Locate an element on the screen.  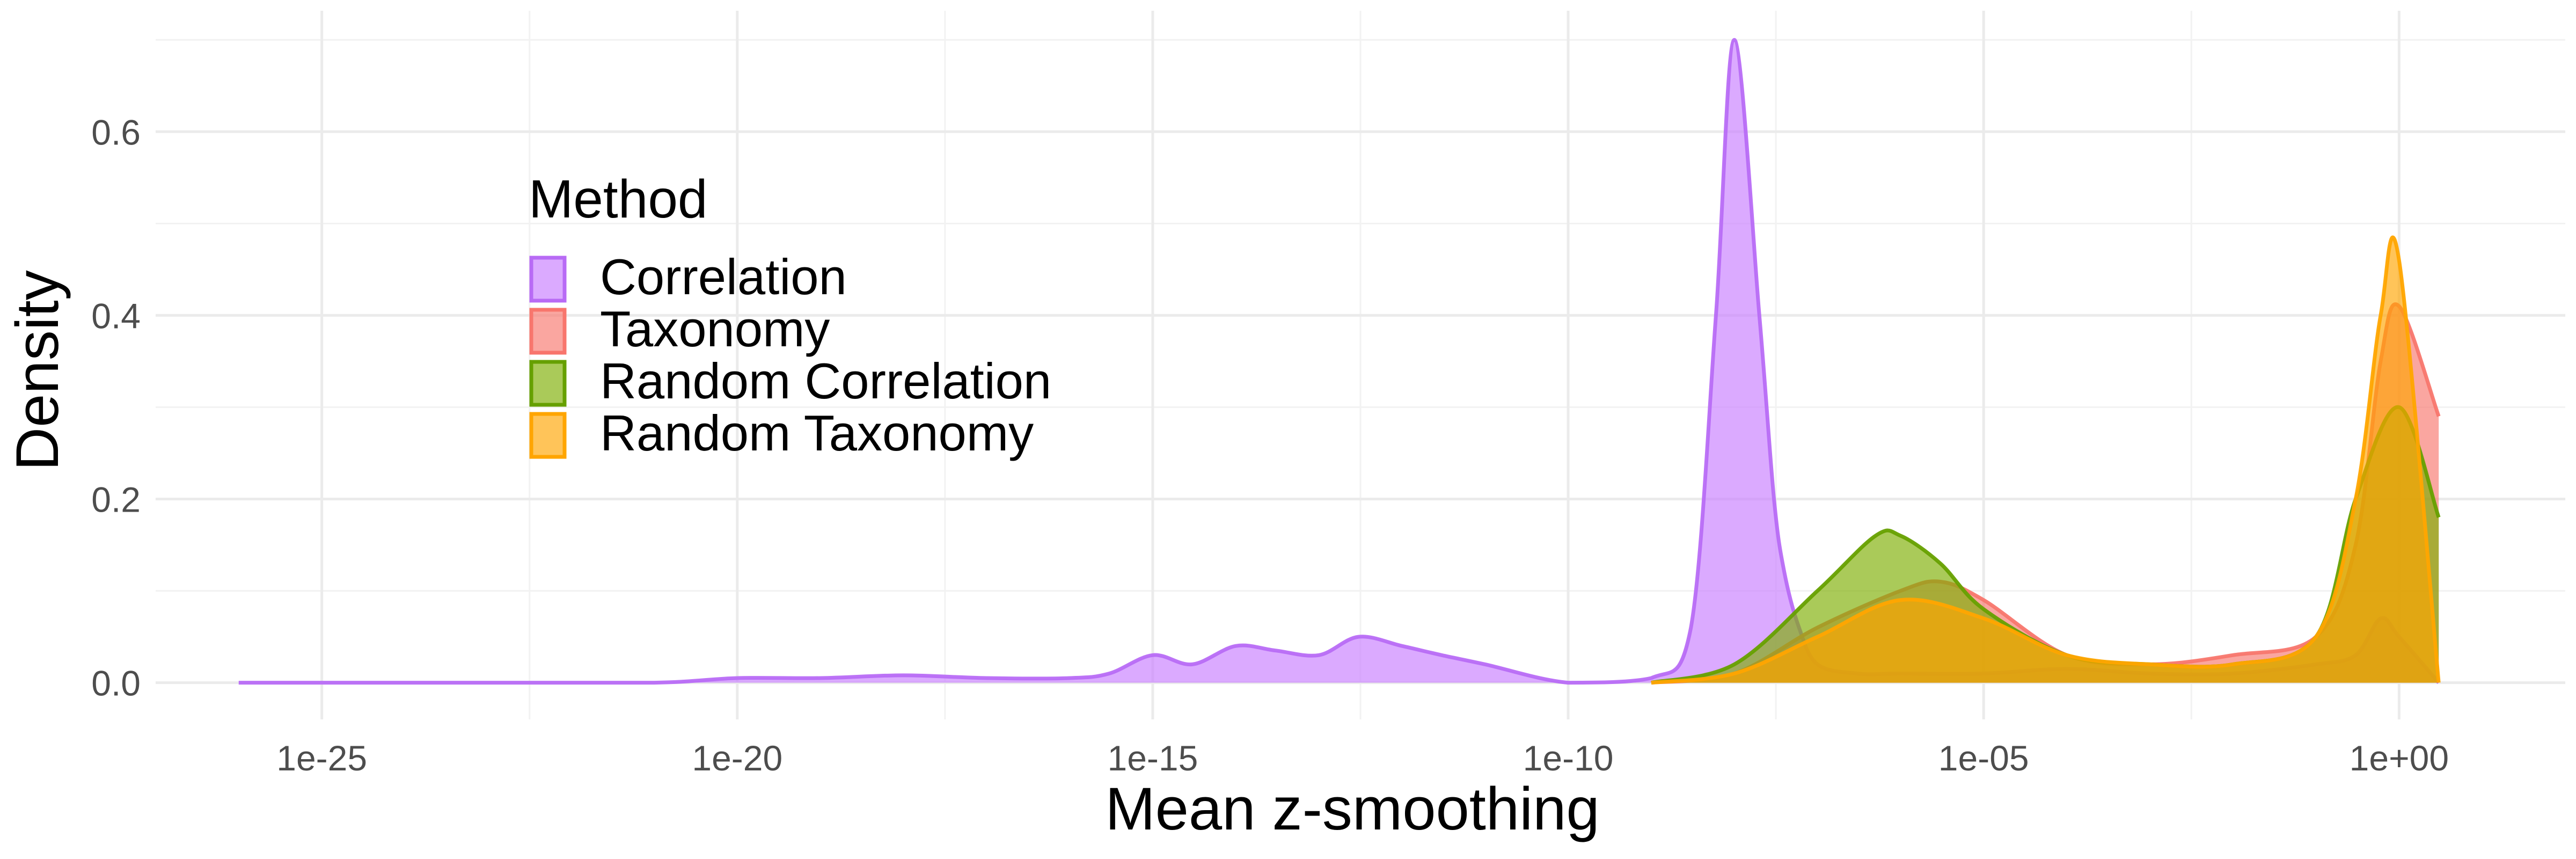
x-axis-title: Mean z-smoothing is located at coordinates (1352, 808).